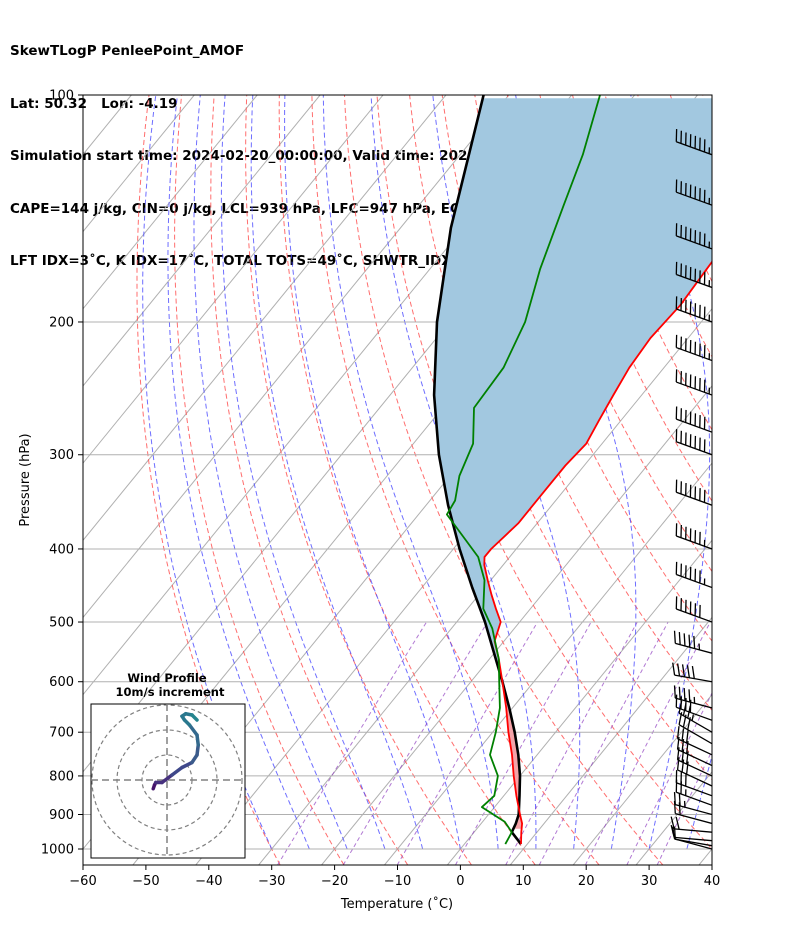  What do you see at coordinates (586, 881) in the screenshot?
I see `x-tick-label: 20` at bounding box center [586, 881].